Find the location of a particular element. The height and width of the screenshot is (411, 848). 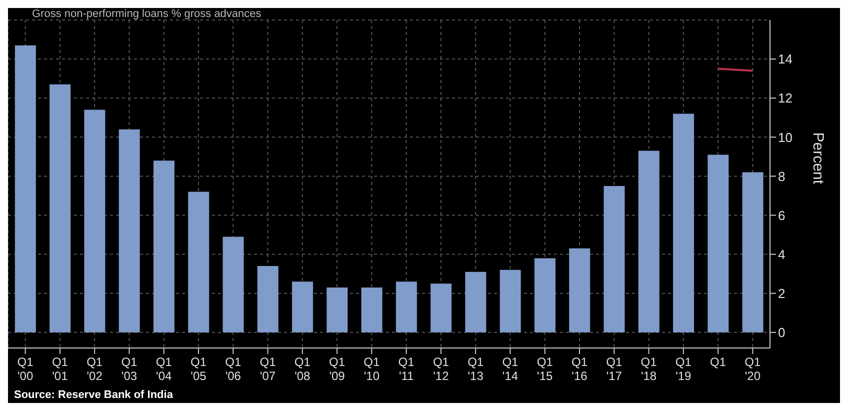

x-tick-label: Q1 '02 is located at coordinates (94, 369).